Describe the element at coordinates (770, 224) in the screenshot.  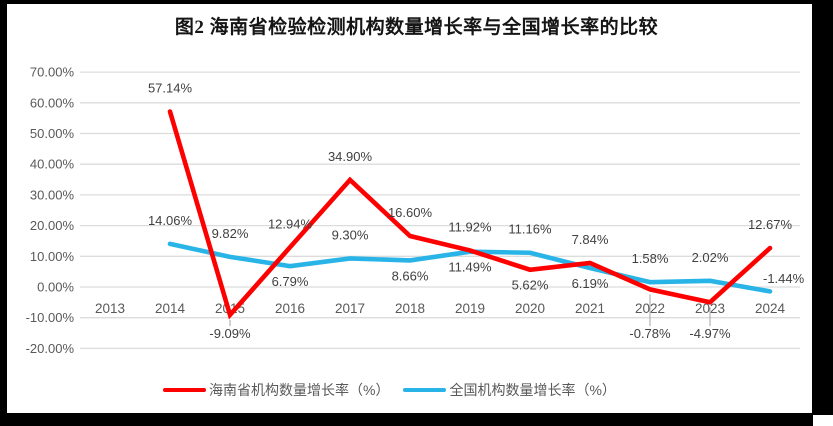
I see `hainan-data-label: 12.67%` at that location.